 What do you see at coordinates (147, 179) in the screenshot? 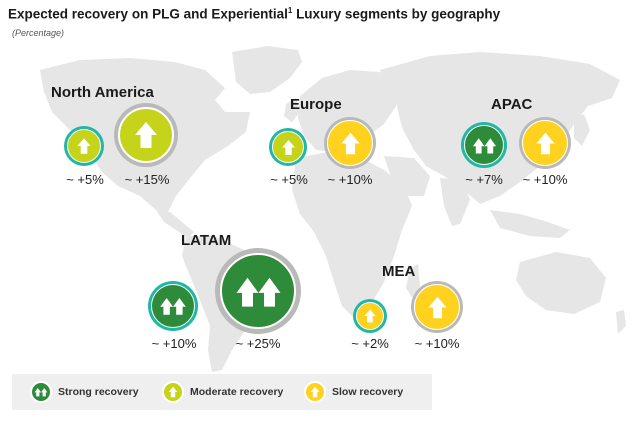
I see `north-america-experiential-value: ~ +15%` at bounding box center [147, 179].